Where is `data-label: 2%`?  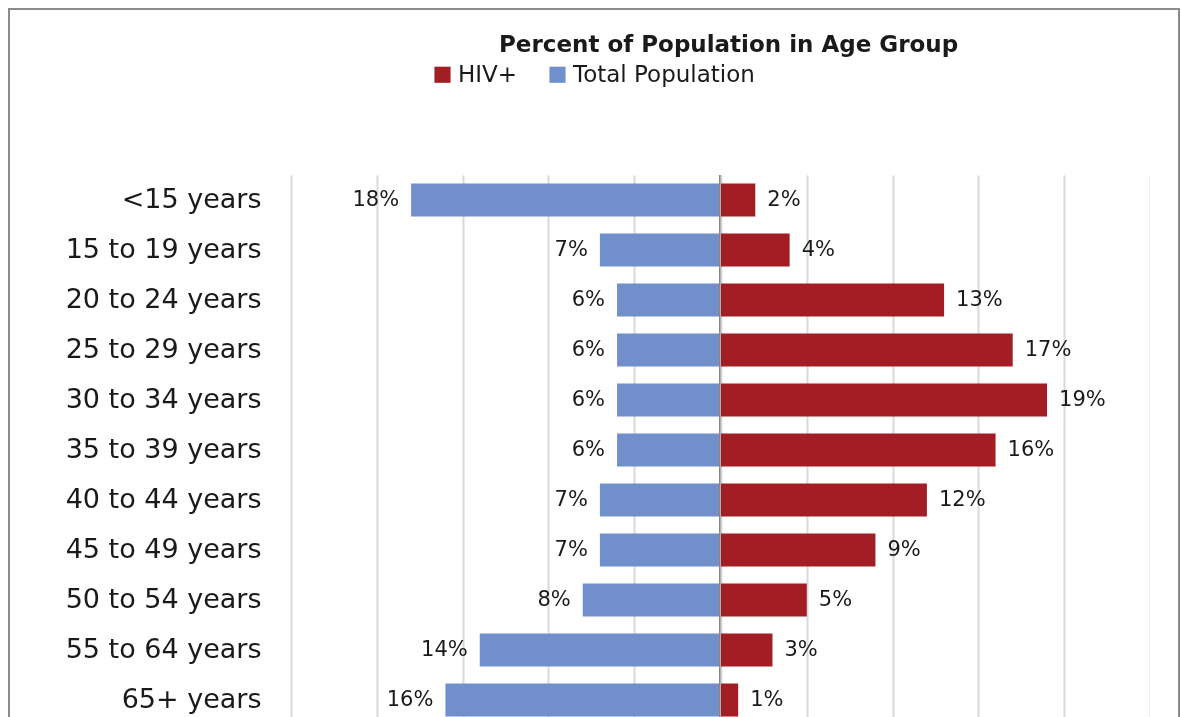 data-label: 2% is located at coordinates (784, 199).